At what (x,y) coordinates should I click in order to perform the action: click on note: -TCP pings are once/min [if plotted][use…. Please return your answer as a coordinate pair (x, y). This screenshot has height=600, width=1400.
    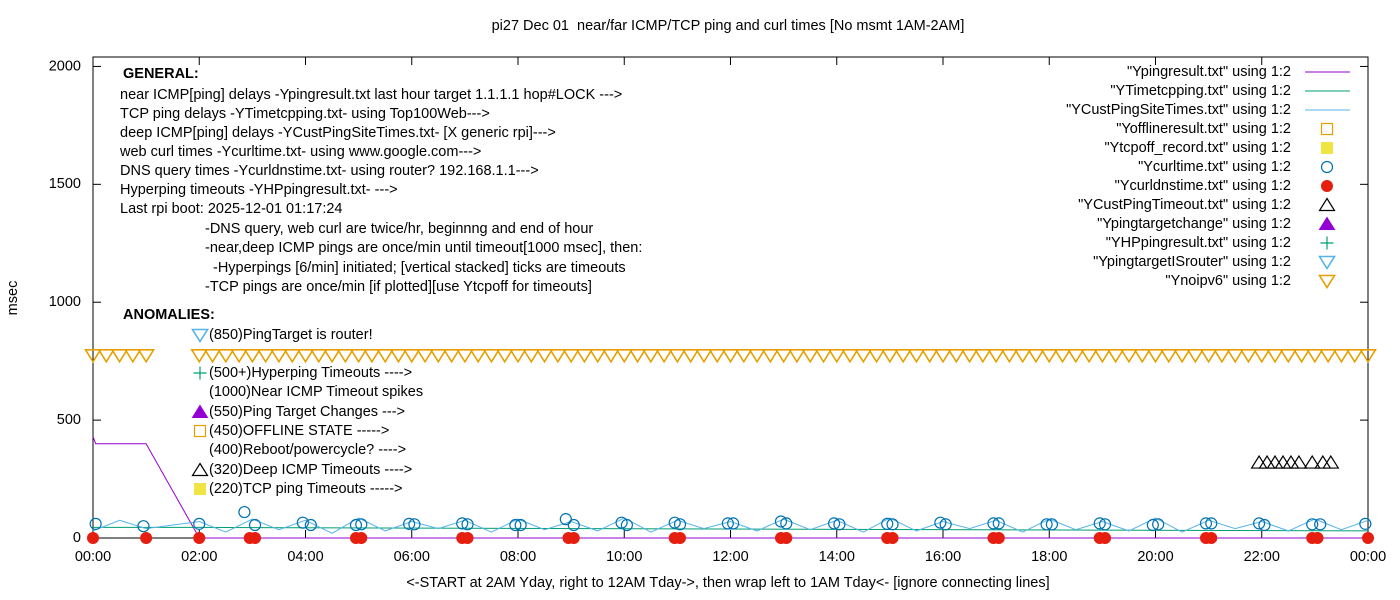
    Looking at the image, I should click on (398, 287).